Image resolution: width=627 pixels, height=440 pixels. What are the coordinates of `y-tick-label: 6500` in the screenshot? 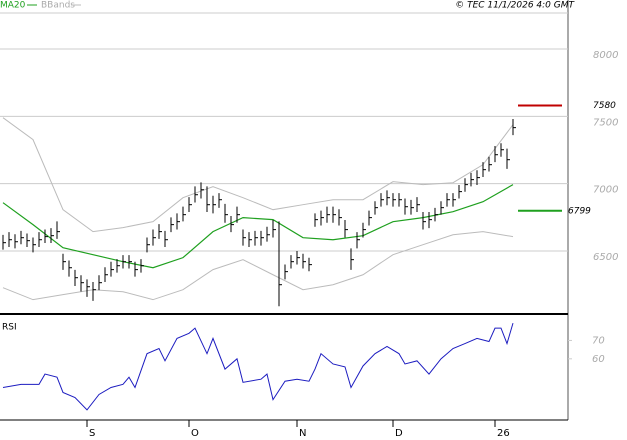 It's located at (605, 257).